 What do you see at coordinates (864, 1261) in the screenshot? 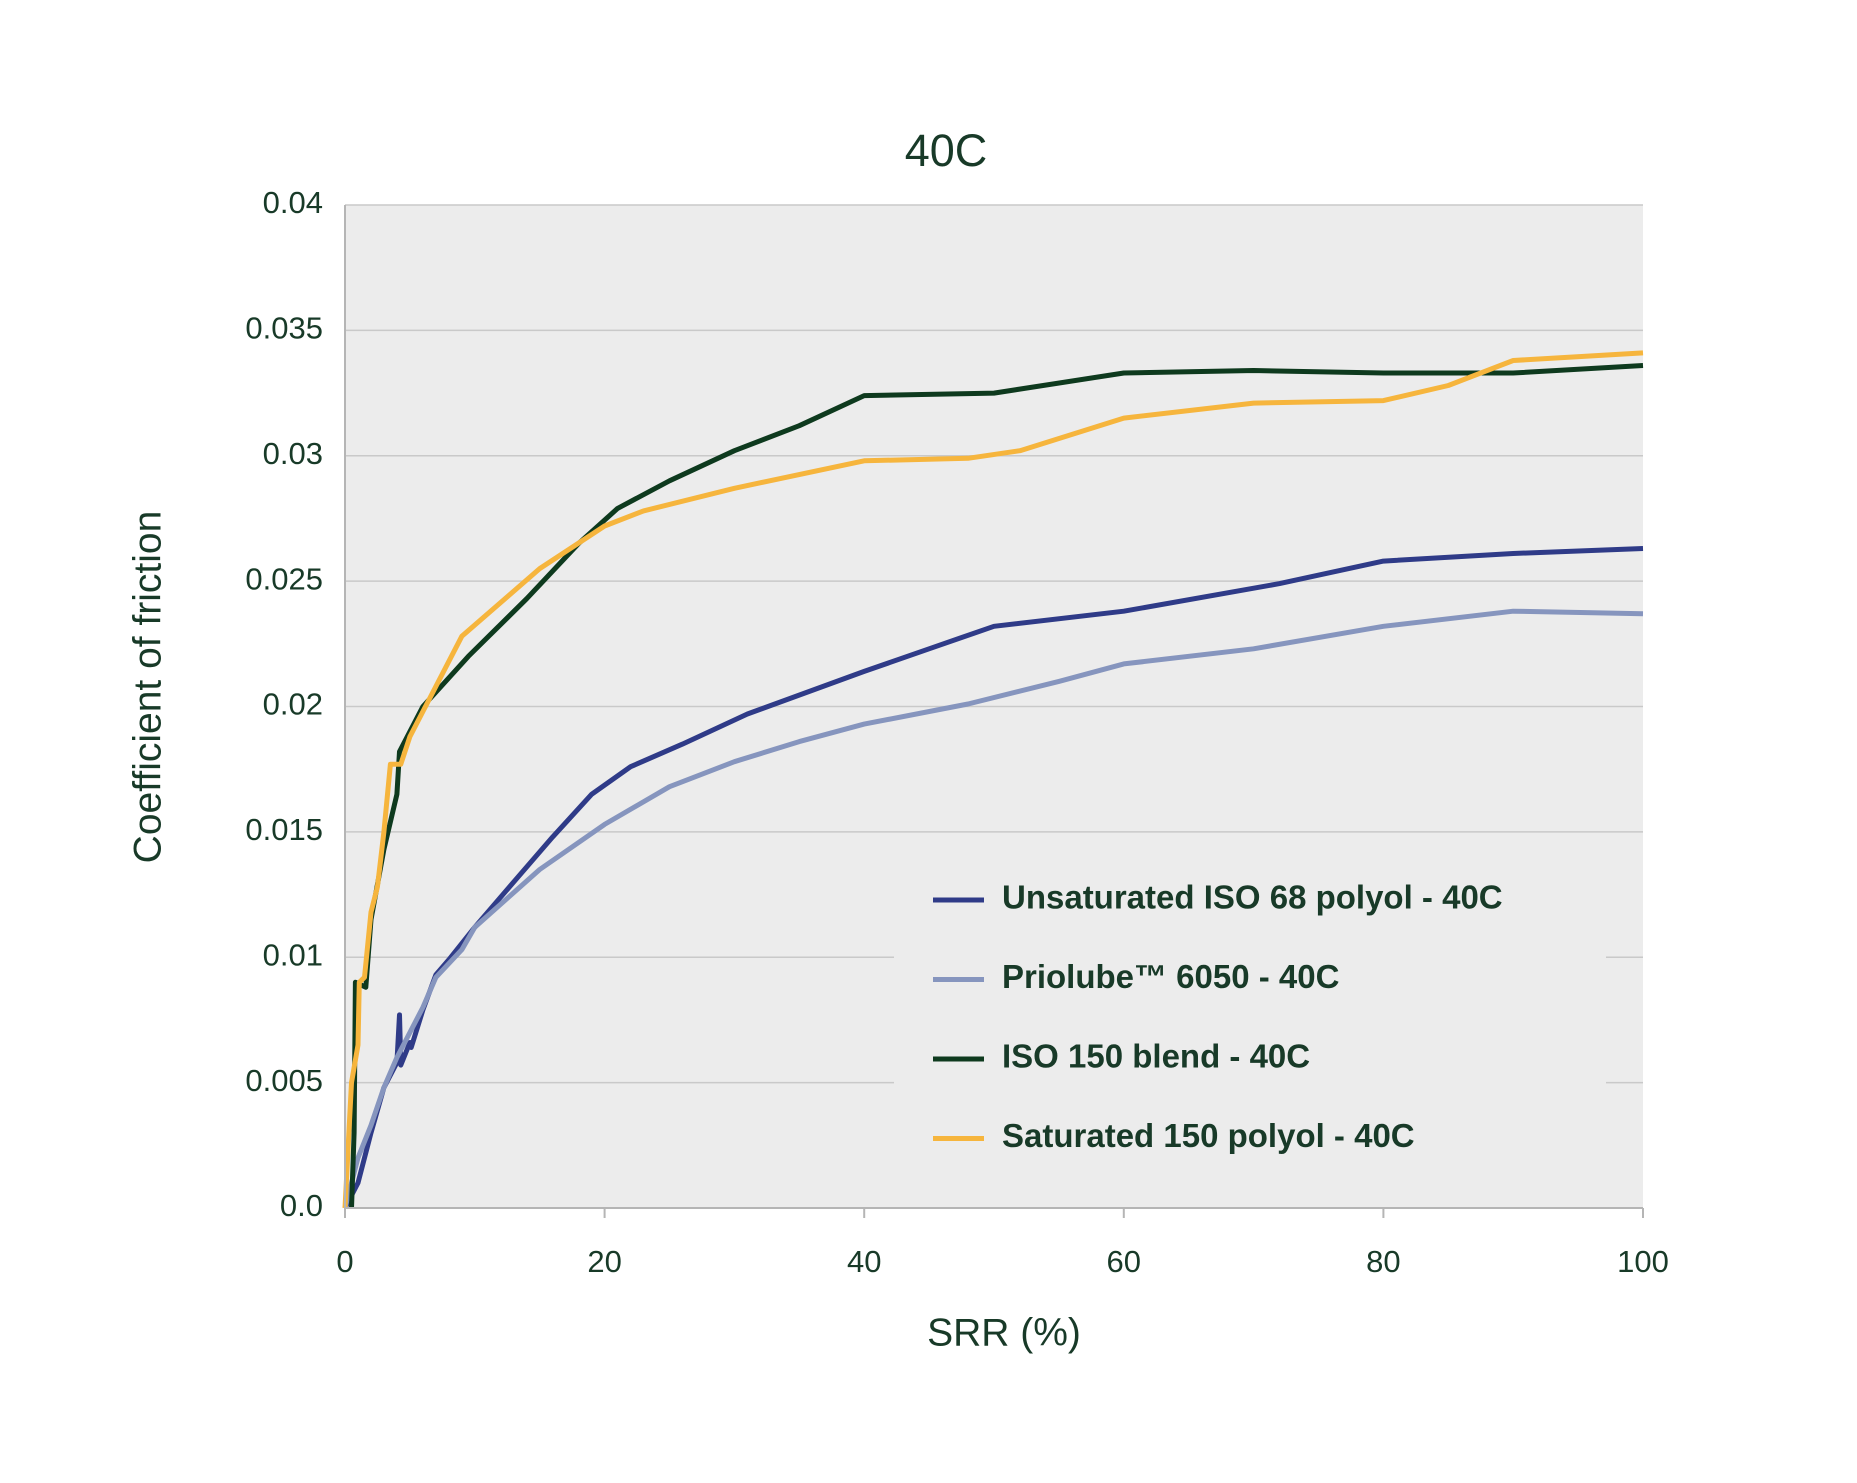
I see `x-tick-label: 40` at bounding box center [864, 1261].